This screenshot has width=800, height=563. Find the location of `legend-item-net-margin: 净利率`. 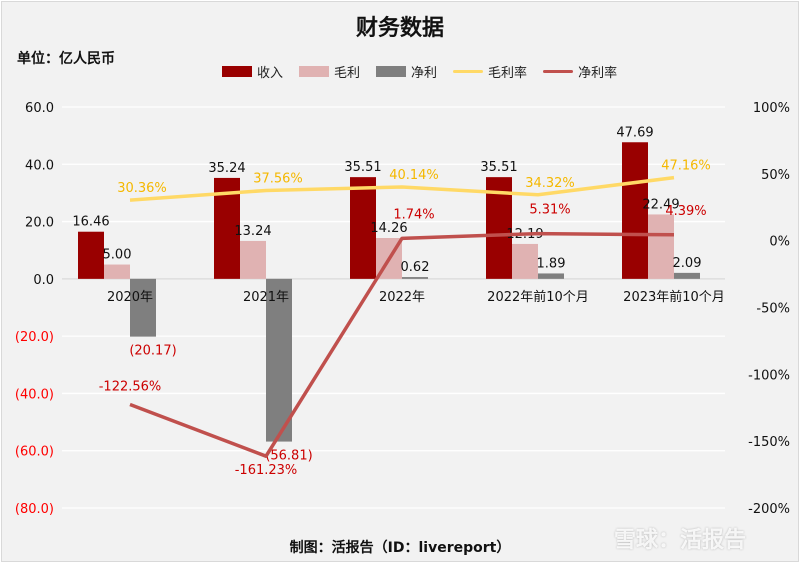

legend-item-net-margin: 净利率 is located at coordinates (580, 71).